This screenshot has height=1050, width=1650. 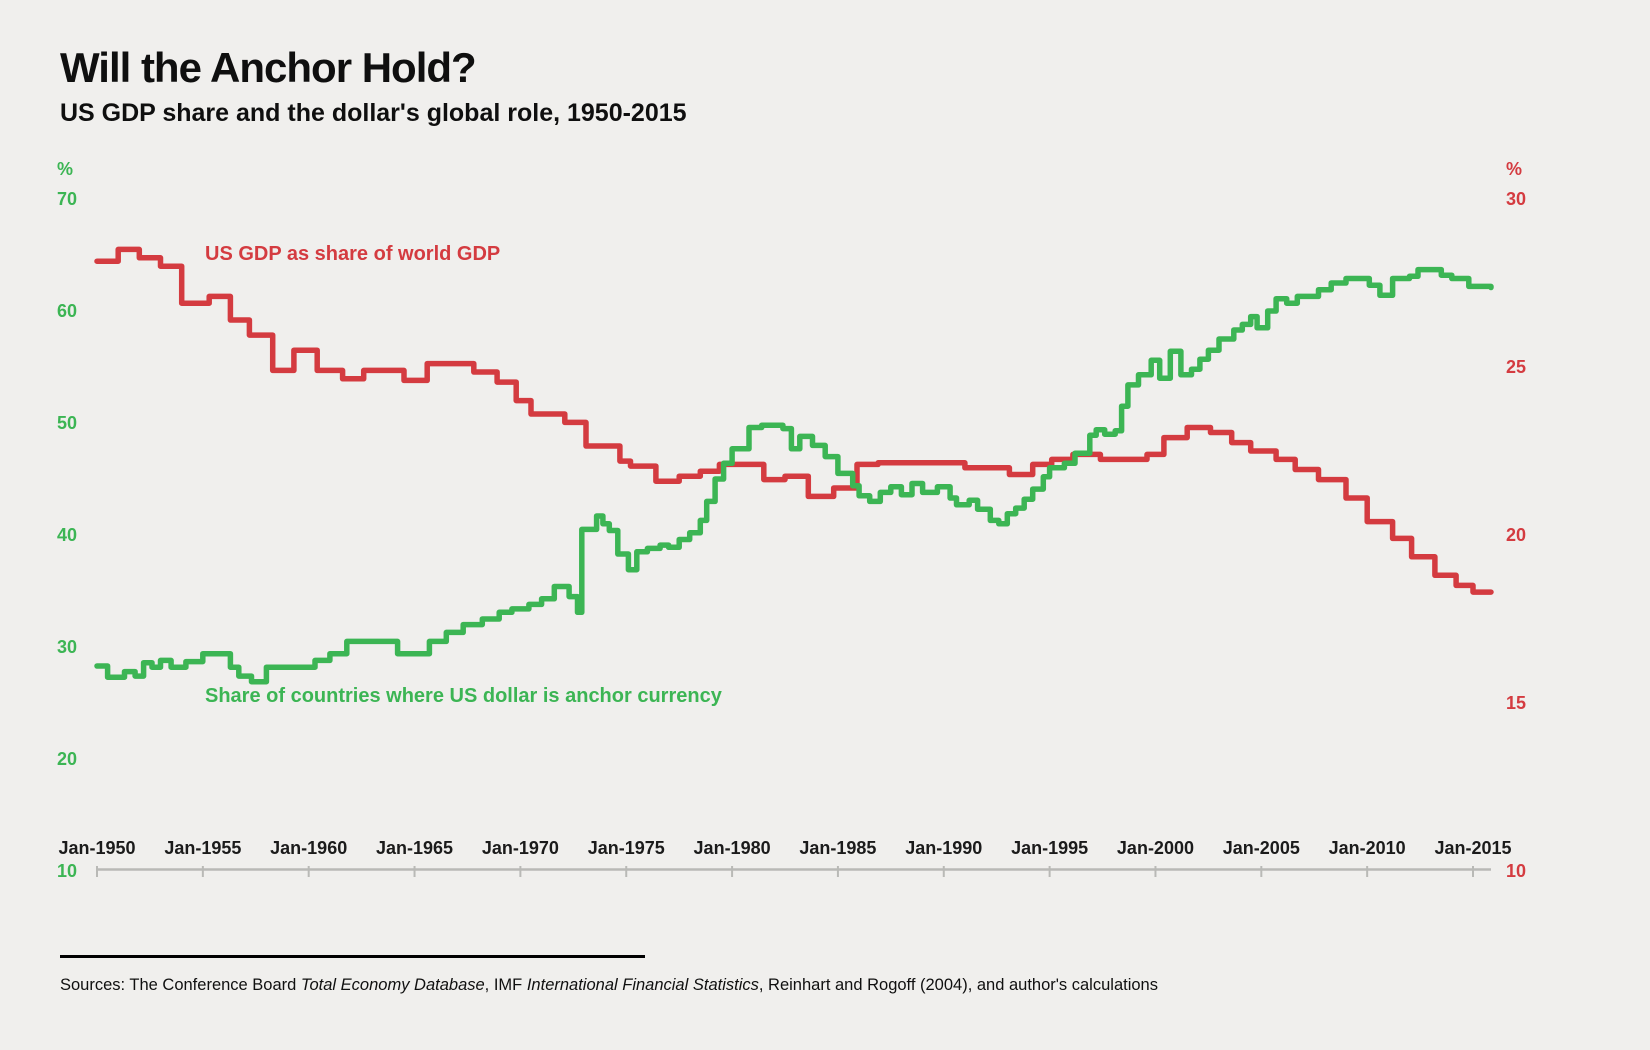 What do you see at coordinates (1514, 169) in the screenshot?
I see `right-axis-unit: %` at bounding box center [1514, 169].